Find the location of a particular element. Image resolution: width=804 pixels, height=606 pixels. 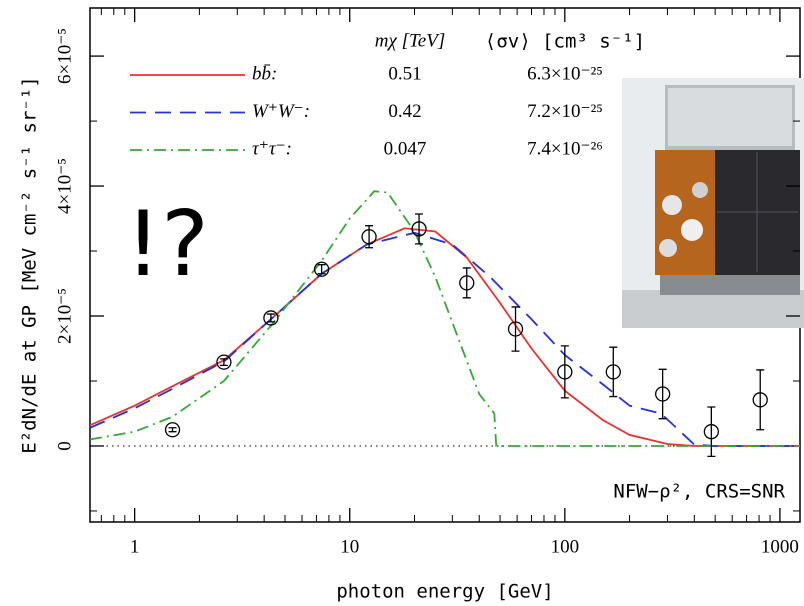

satellite-photo is located at coordinates (713, 203).